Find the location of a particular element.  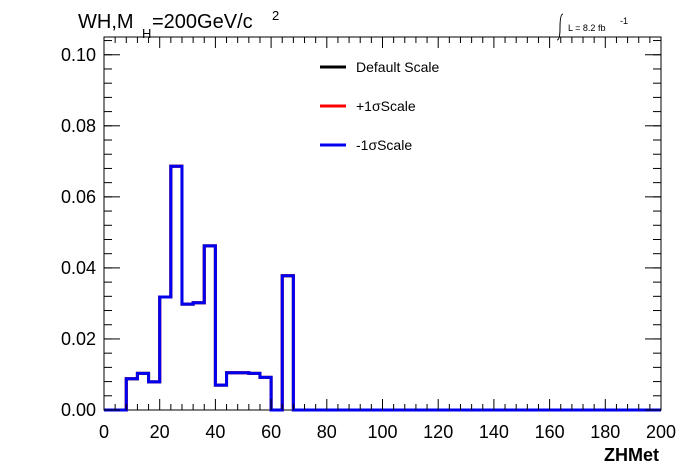

chart-title-rest: =200GeV/c is located at coordinates (202, 22).